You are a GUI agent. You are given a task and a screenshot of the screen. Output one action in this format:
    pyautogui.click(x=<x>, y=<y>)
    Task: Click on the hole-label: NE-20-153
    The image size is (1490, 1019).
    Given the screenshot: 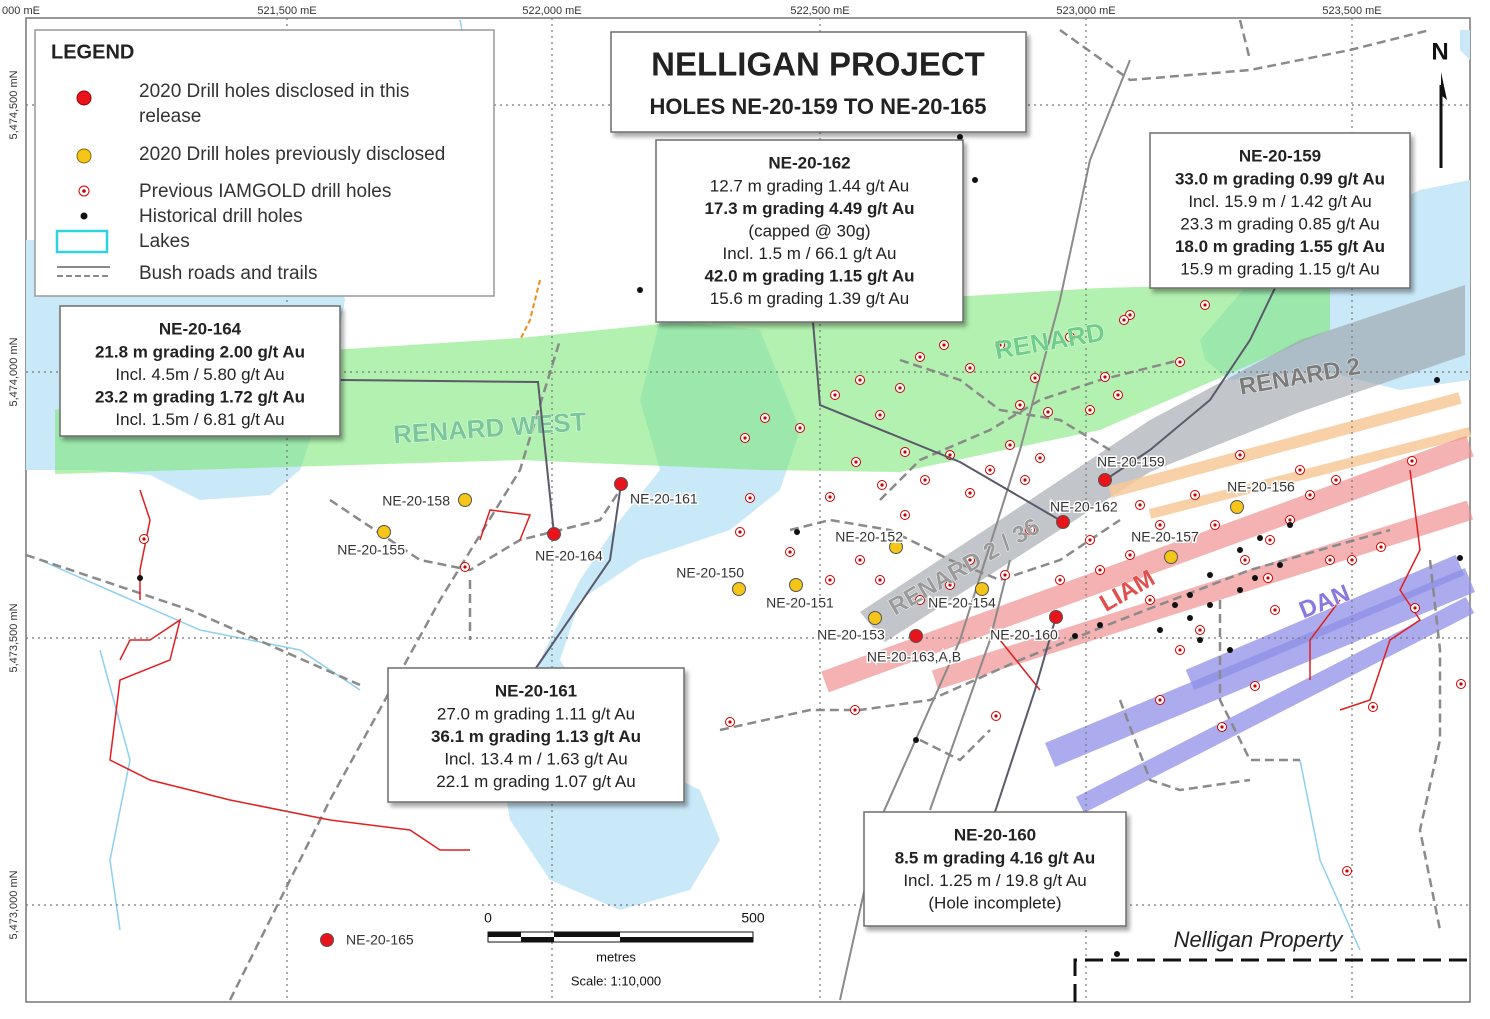 What is the action you would take?
    pyautogui.click(x=851, y=635)
    